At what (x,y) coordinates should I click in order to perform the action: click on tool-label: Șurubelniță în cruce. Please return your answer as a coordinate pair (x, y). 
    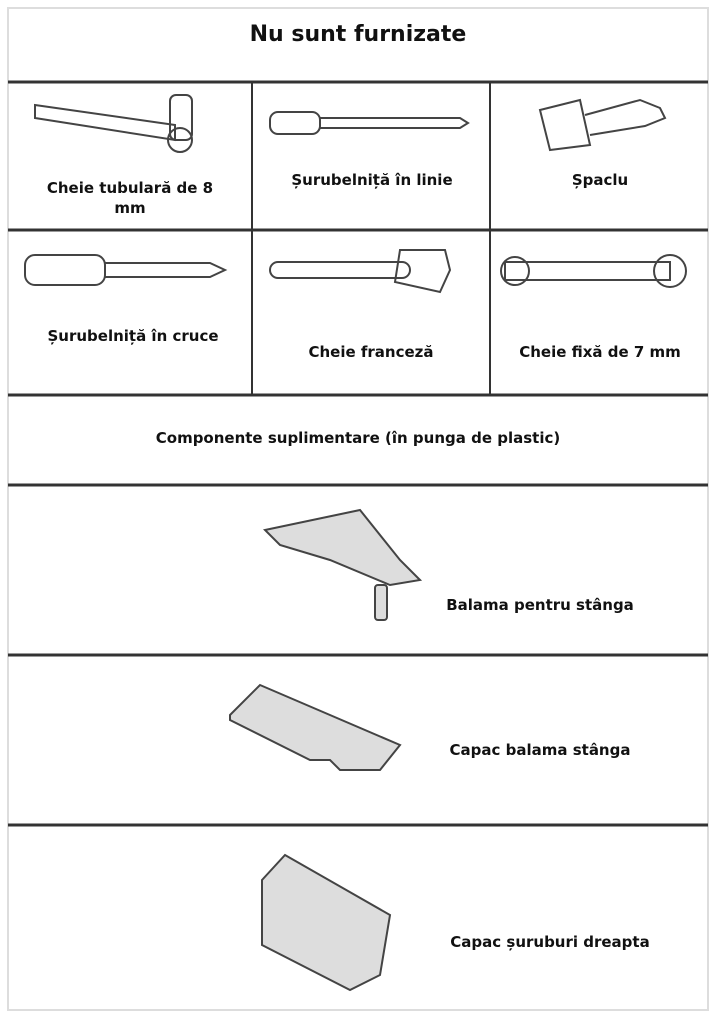
    Looking at the image, I should click on (133, 336).